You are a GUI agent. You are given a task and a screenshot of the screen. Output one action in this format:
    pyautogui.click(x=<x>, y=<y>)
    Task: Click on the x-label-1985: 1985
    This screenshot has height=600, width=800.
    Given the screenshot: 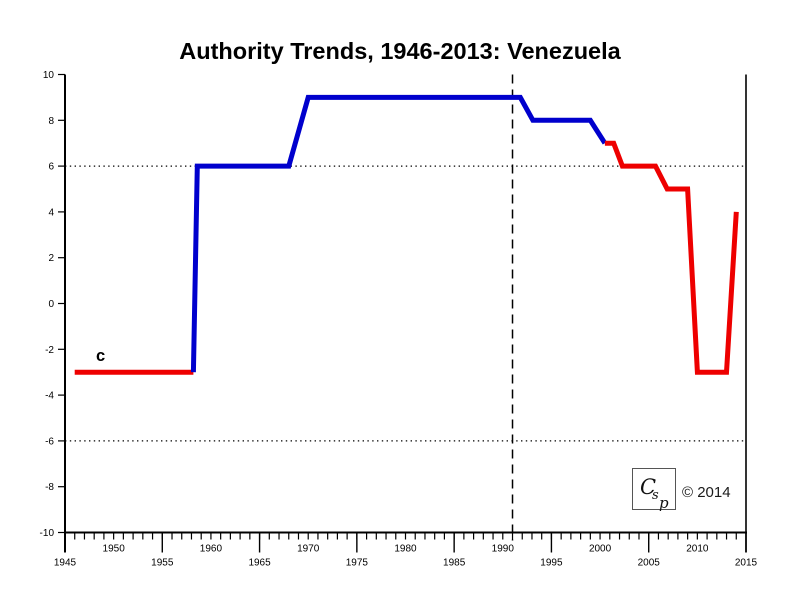 What is the action you would take?
    pyautogui.click(x=454, y=563)
    